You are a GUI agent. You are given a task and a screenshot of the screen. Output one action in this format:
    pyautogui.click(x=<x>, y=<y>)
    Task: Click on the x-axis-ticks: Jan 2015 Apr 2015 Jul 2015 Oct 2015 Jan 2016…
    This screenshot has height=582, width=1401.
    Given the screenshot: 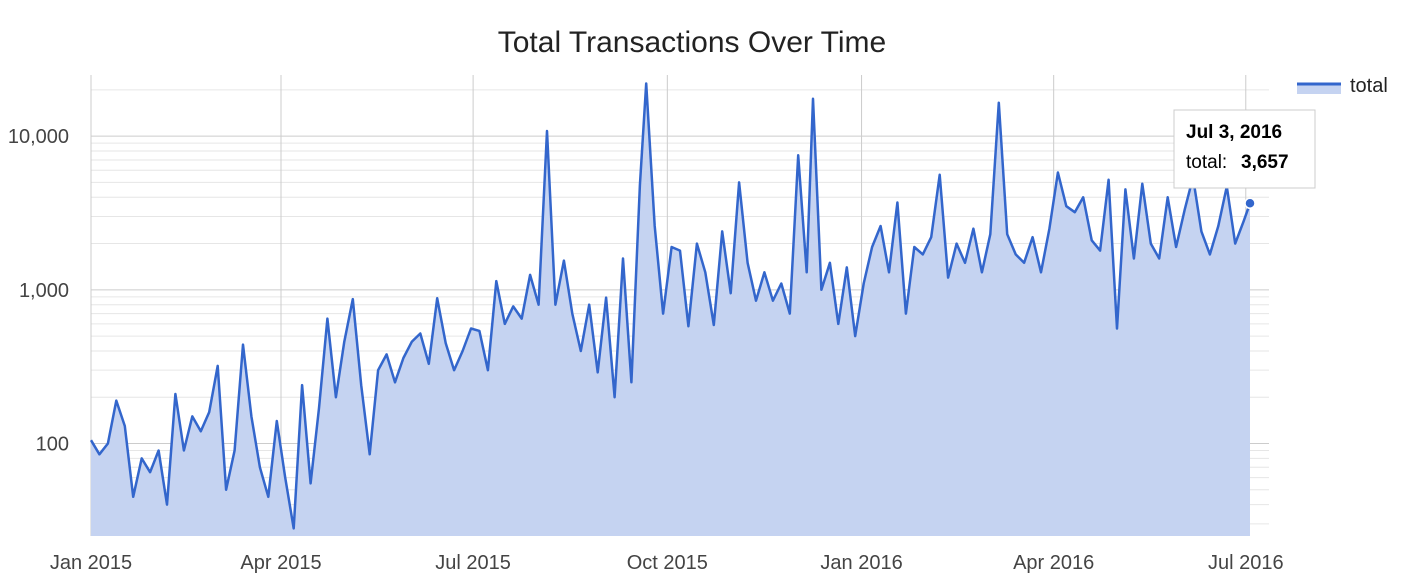 What is the action you would take?
    pyautogui.click(x=667, y=563)
    